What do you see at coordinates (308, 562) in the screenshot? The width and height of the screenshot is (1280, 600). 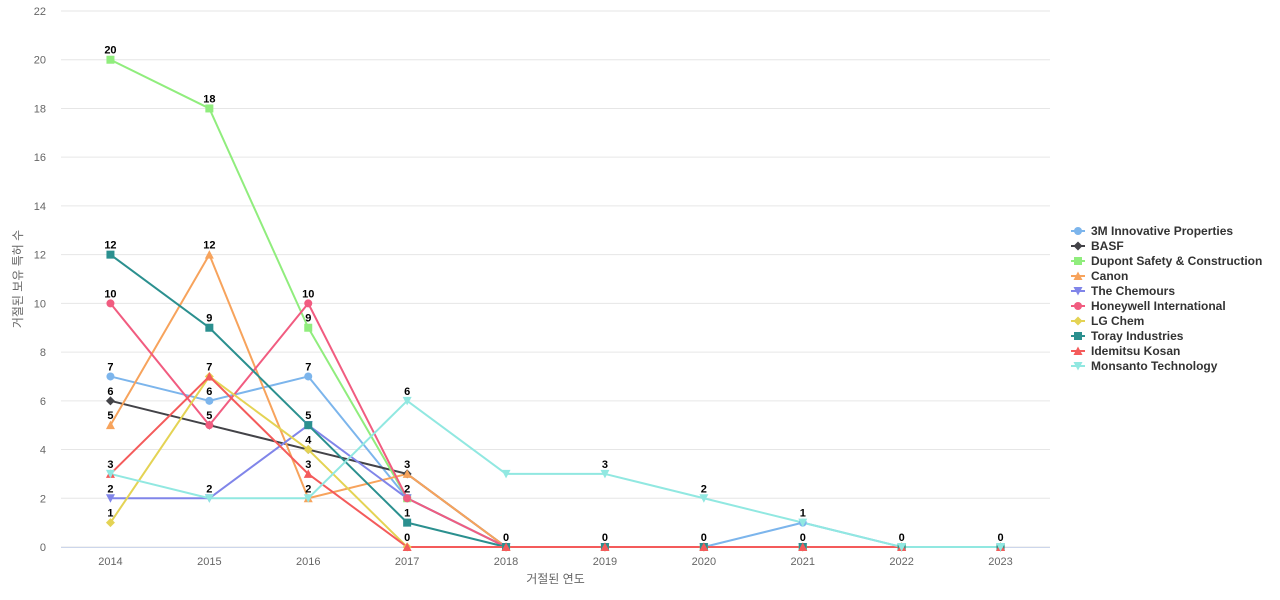 I see `x-tick-label: 2016` at bounding box center [308, 562].